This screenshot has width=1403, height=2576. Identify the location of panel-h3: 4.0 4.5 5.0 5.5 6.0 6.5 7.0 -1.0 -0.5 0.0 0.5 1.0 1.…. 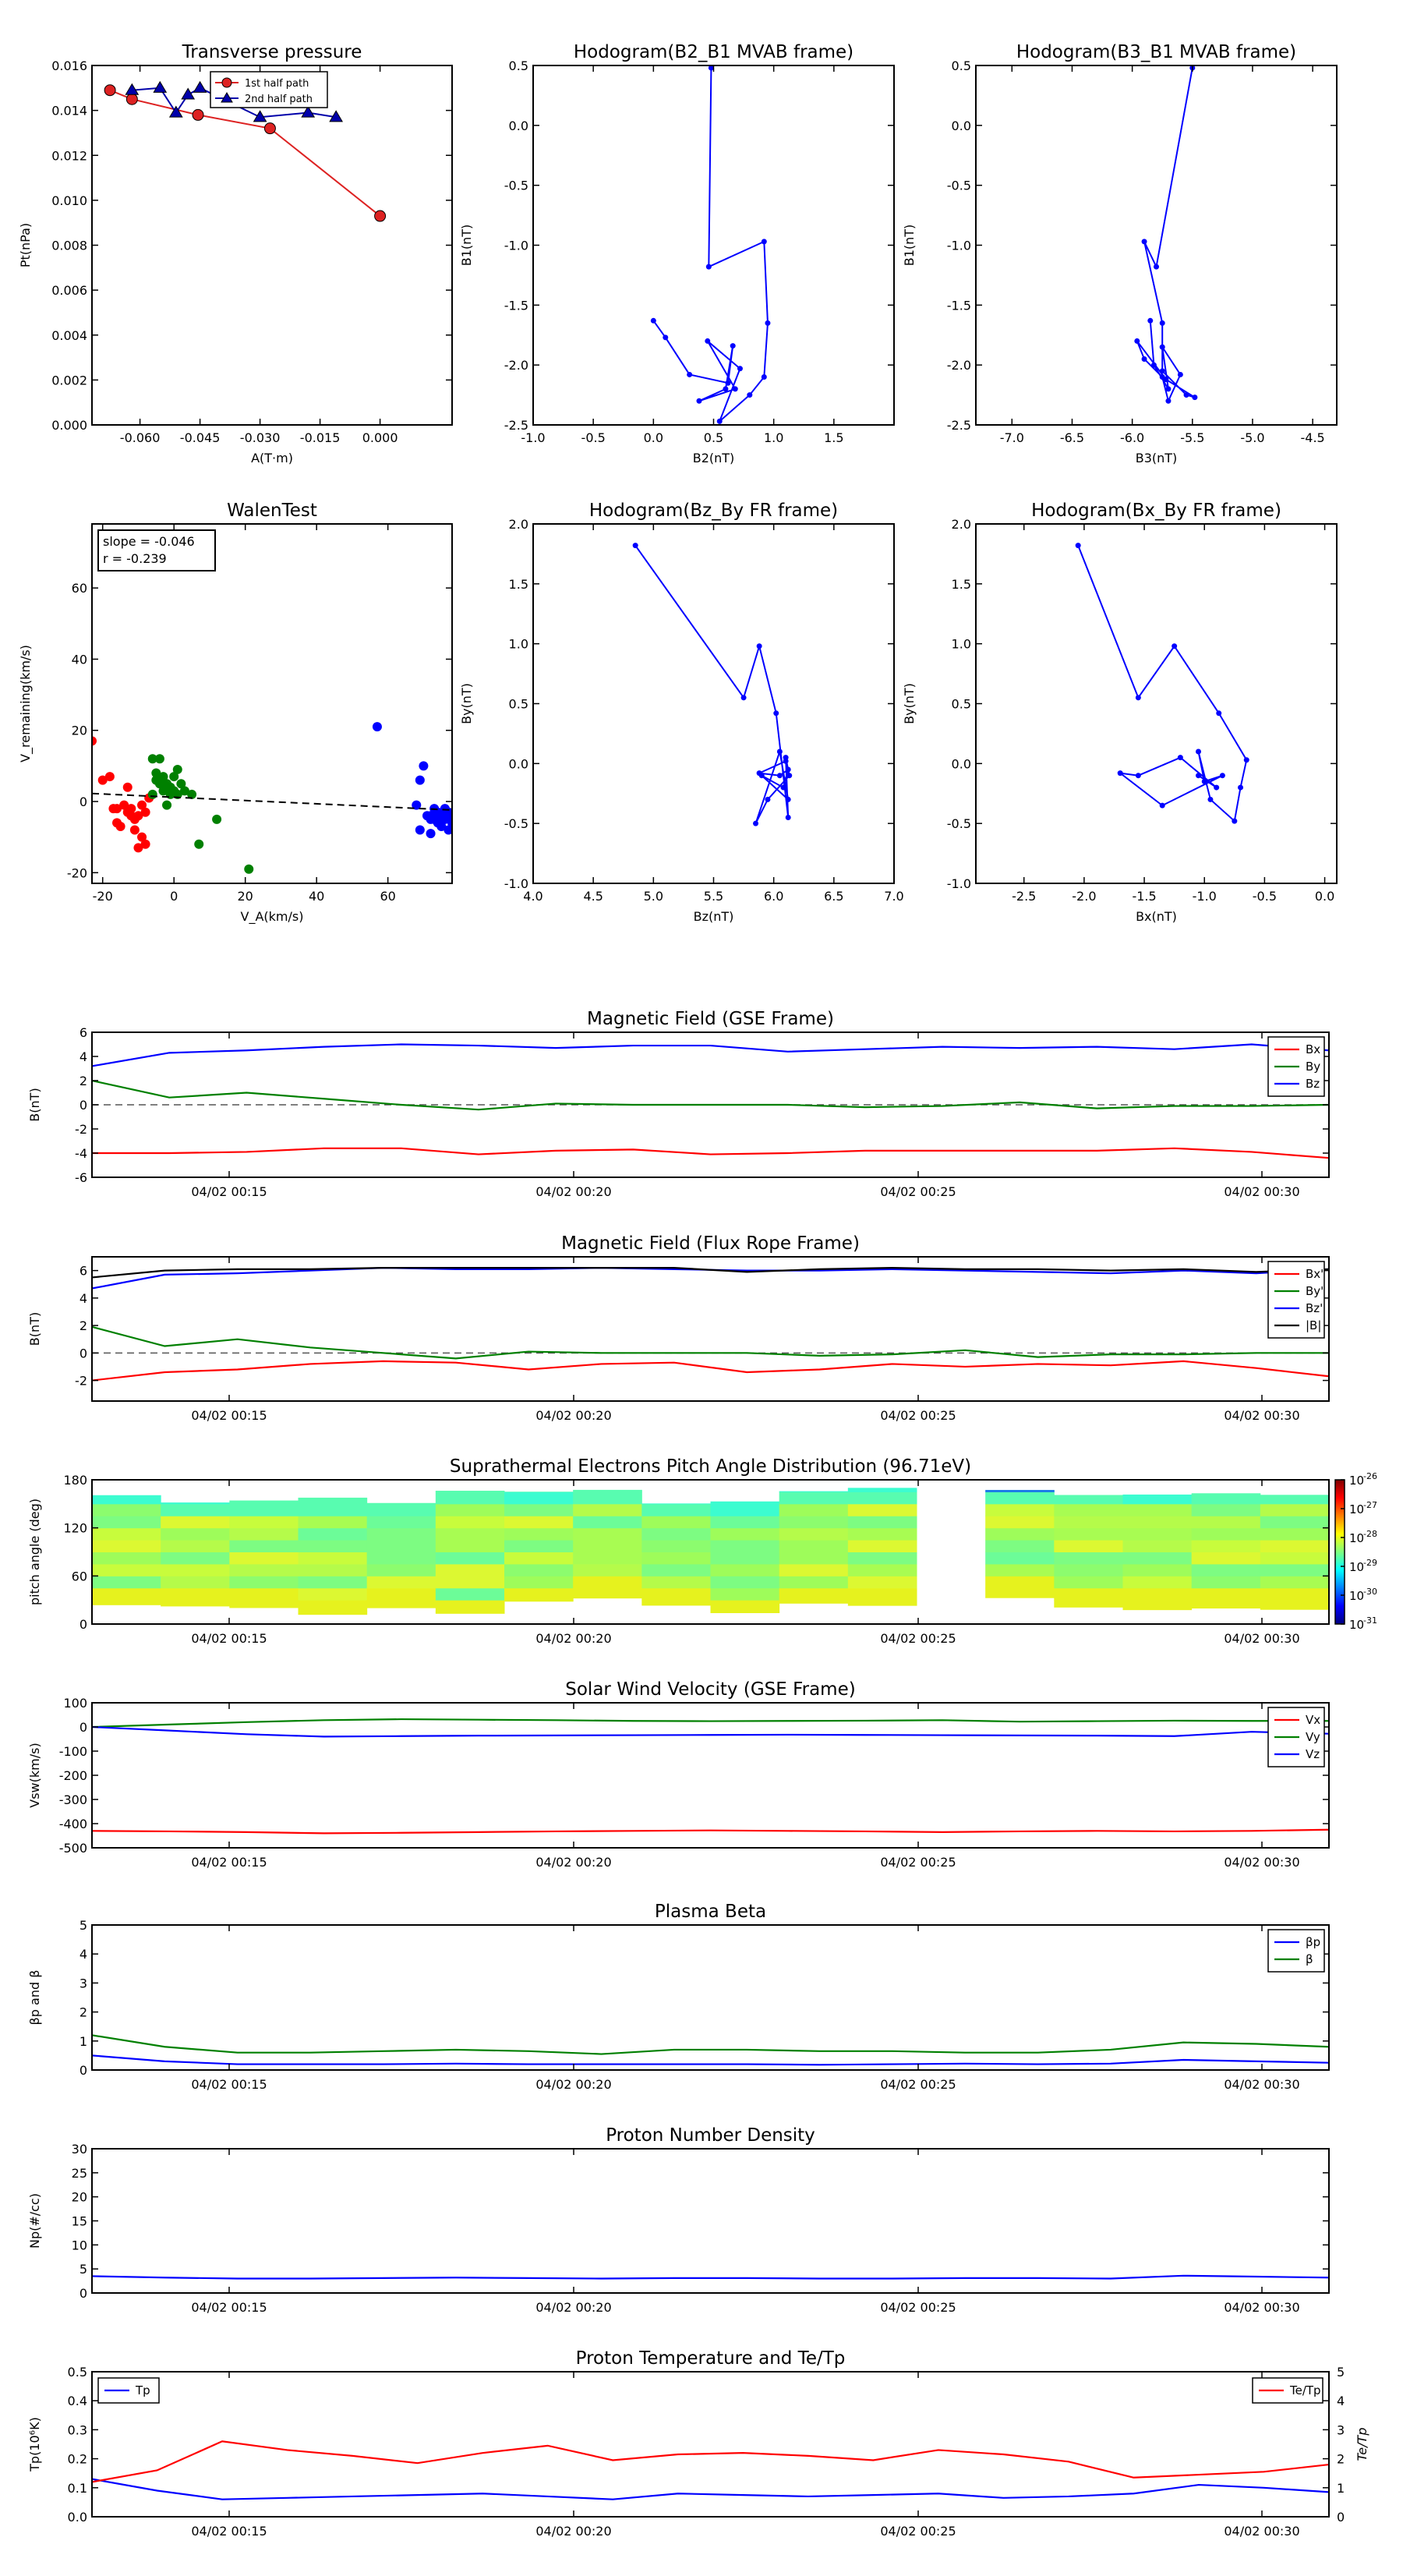
(681, 712).